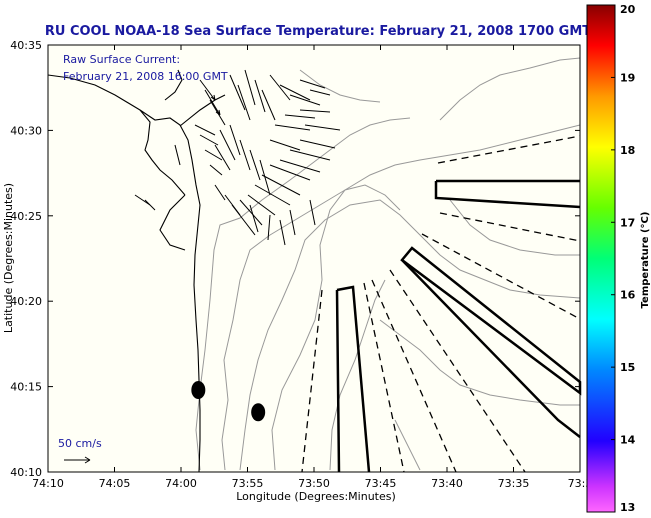 Image resolution: width=651 pixels, height=518 pixels. What do you see at coordinates (381, 483) in the screenshot?
I see `x-tick-label: 73:45` at bounding box center [381, 483].